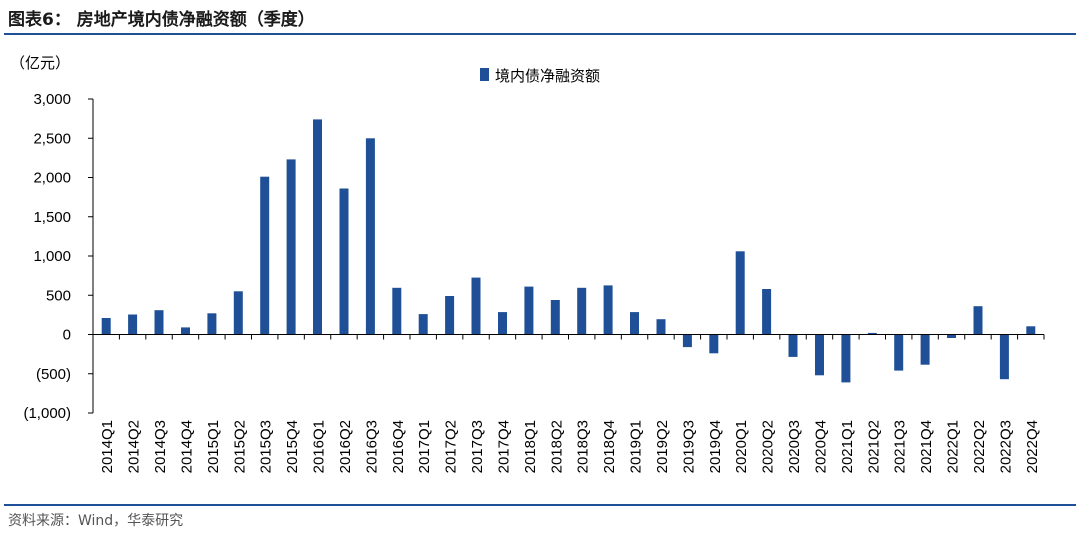  Describe the element at coordinates (793, 345) in the screenshot. I see `bar-2020q3` at that location.